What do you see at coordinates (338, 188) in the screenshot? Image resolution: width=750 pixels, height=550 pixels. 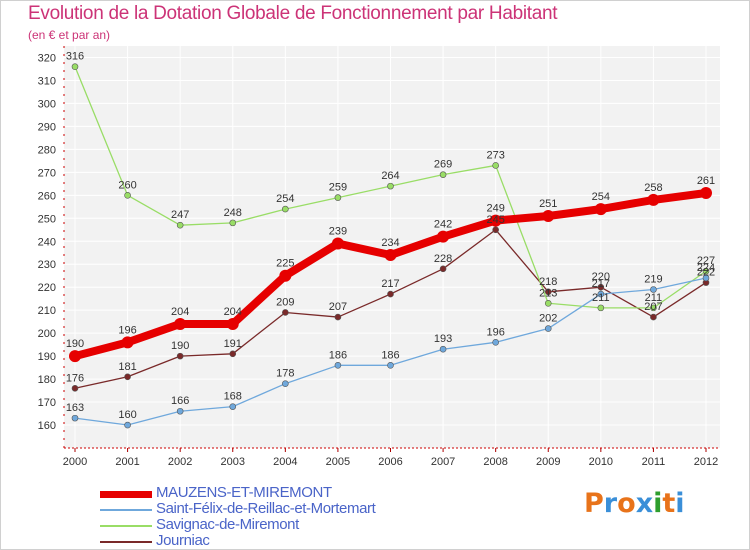 I see `data-label: 259` at bounding box center [338, 188].